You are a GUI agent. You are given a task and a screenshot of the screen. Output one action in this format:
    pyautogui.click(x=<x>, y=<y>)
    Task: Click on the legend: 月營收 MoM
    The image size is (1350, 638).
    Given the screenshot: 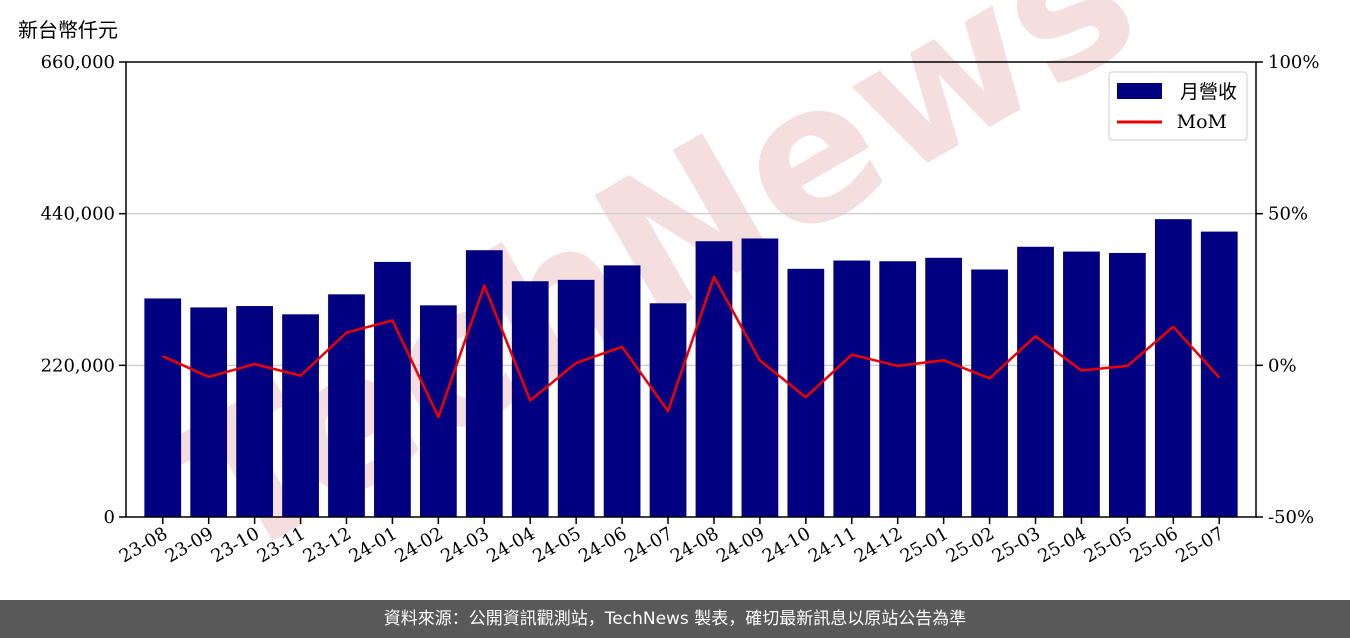 What is the action you would take?
    pyautogui.click(x=1178, y=106)
    